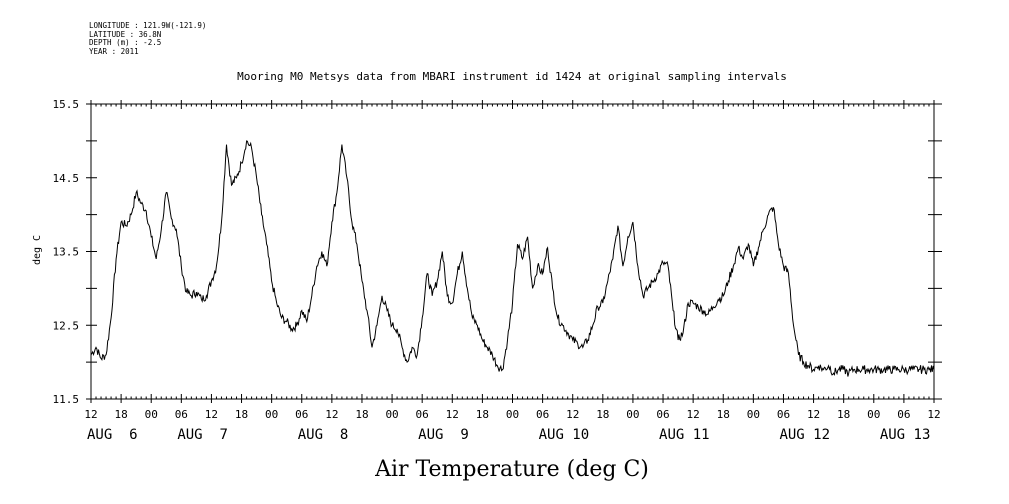  Describe the element at coordinates (905, 435) in the screenshot. I see `day-label: AUG 13` at that location.